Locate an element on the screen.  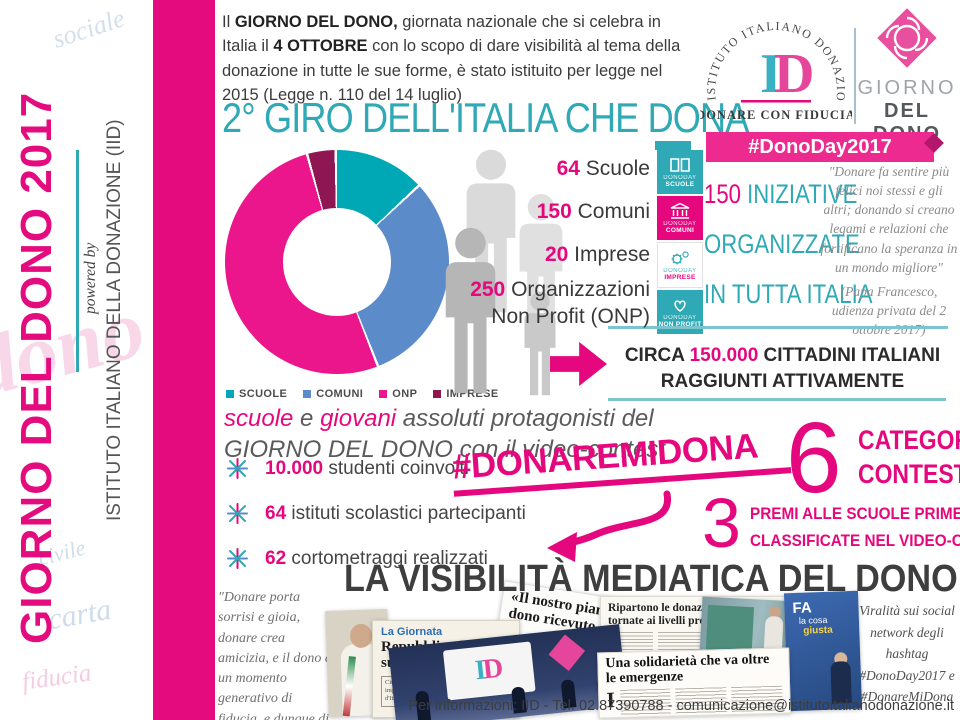
gdd-wordmark-line1: GIORNO is located at coordinates (907, 88).